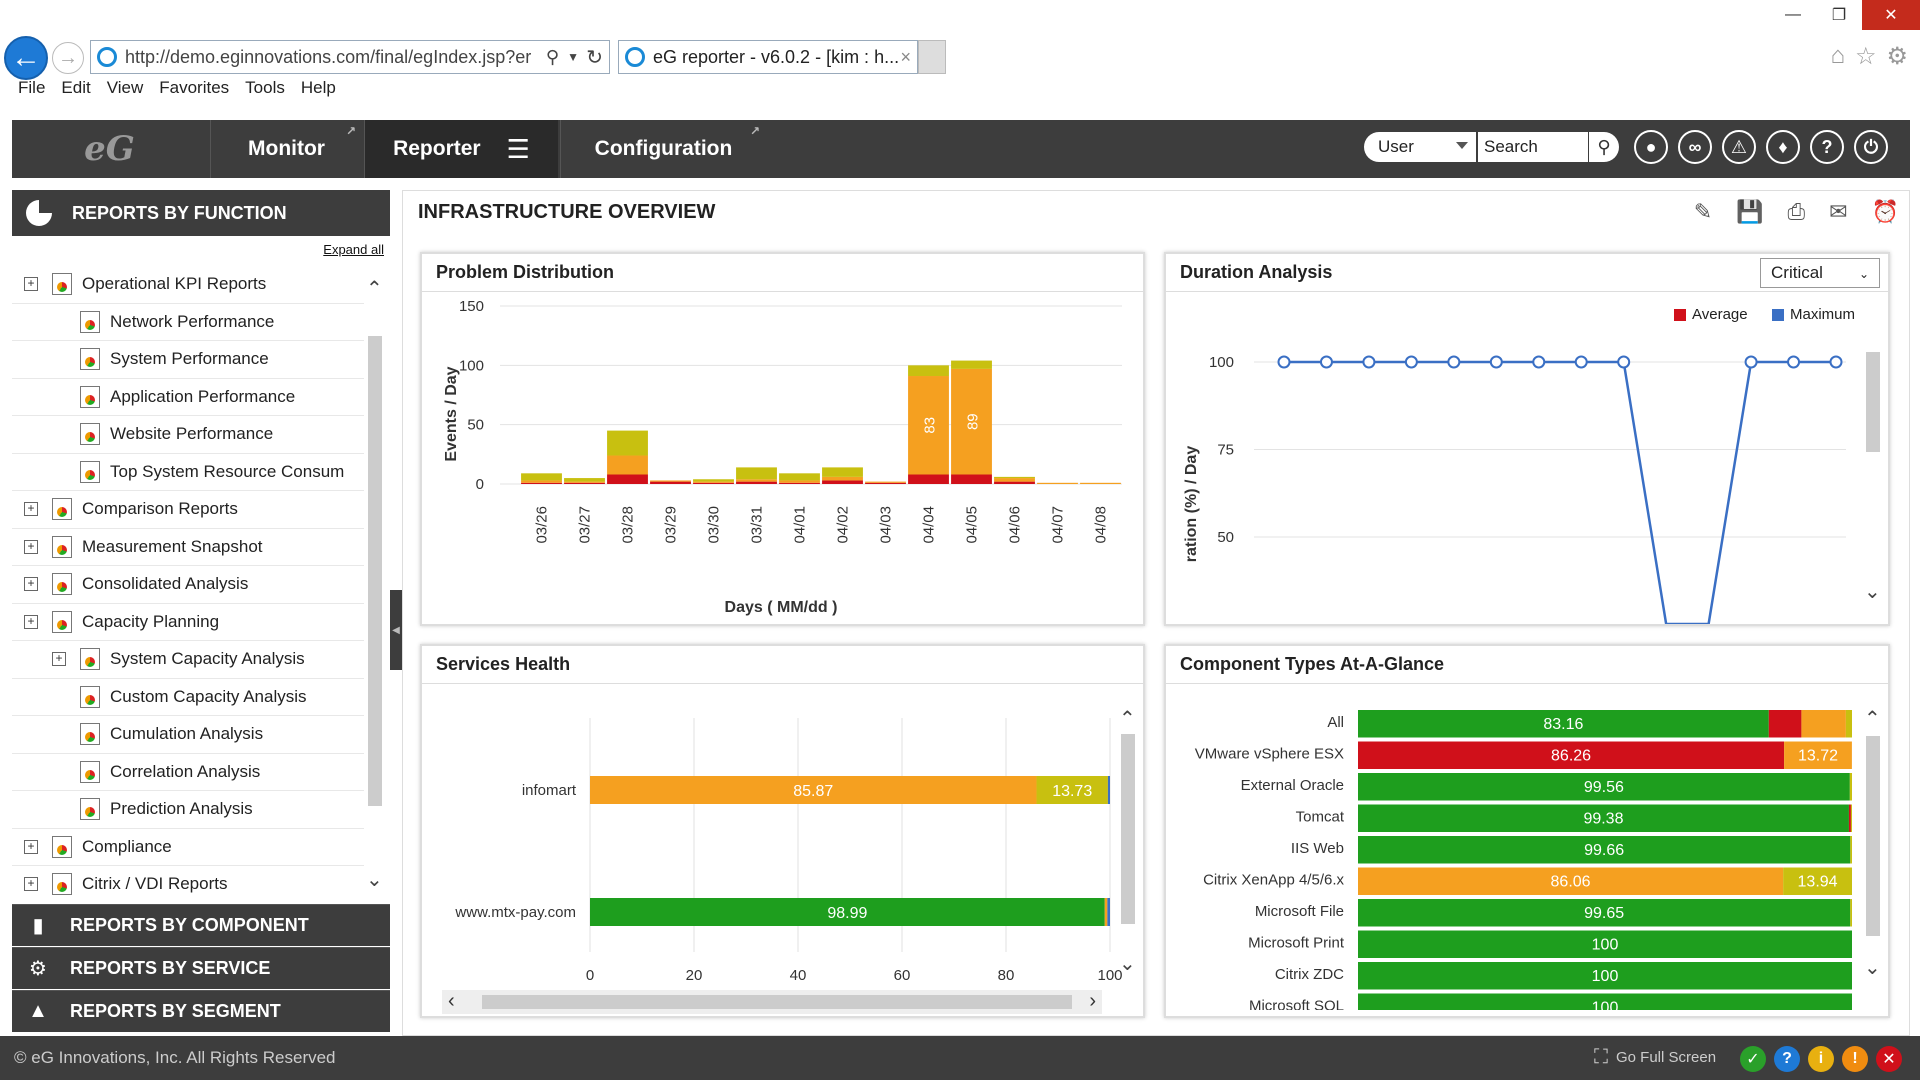 The image size is (1920, 1080). Describe the element at coordinates (125, 87) in the screenshot. I see `menu-view: View` at that location.